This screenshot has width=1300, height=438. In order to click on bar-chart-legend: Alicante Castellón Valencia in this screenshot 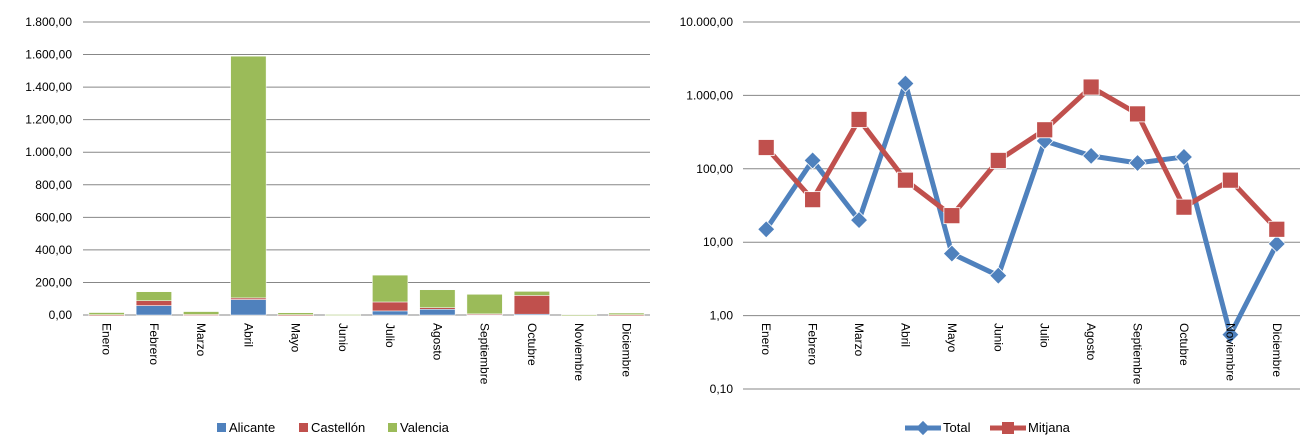, I will do `click(333, 427)`.